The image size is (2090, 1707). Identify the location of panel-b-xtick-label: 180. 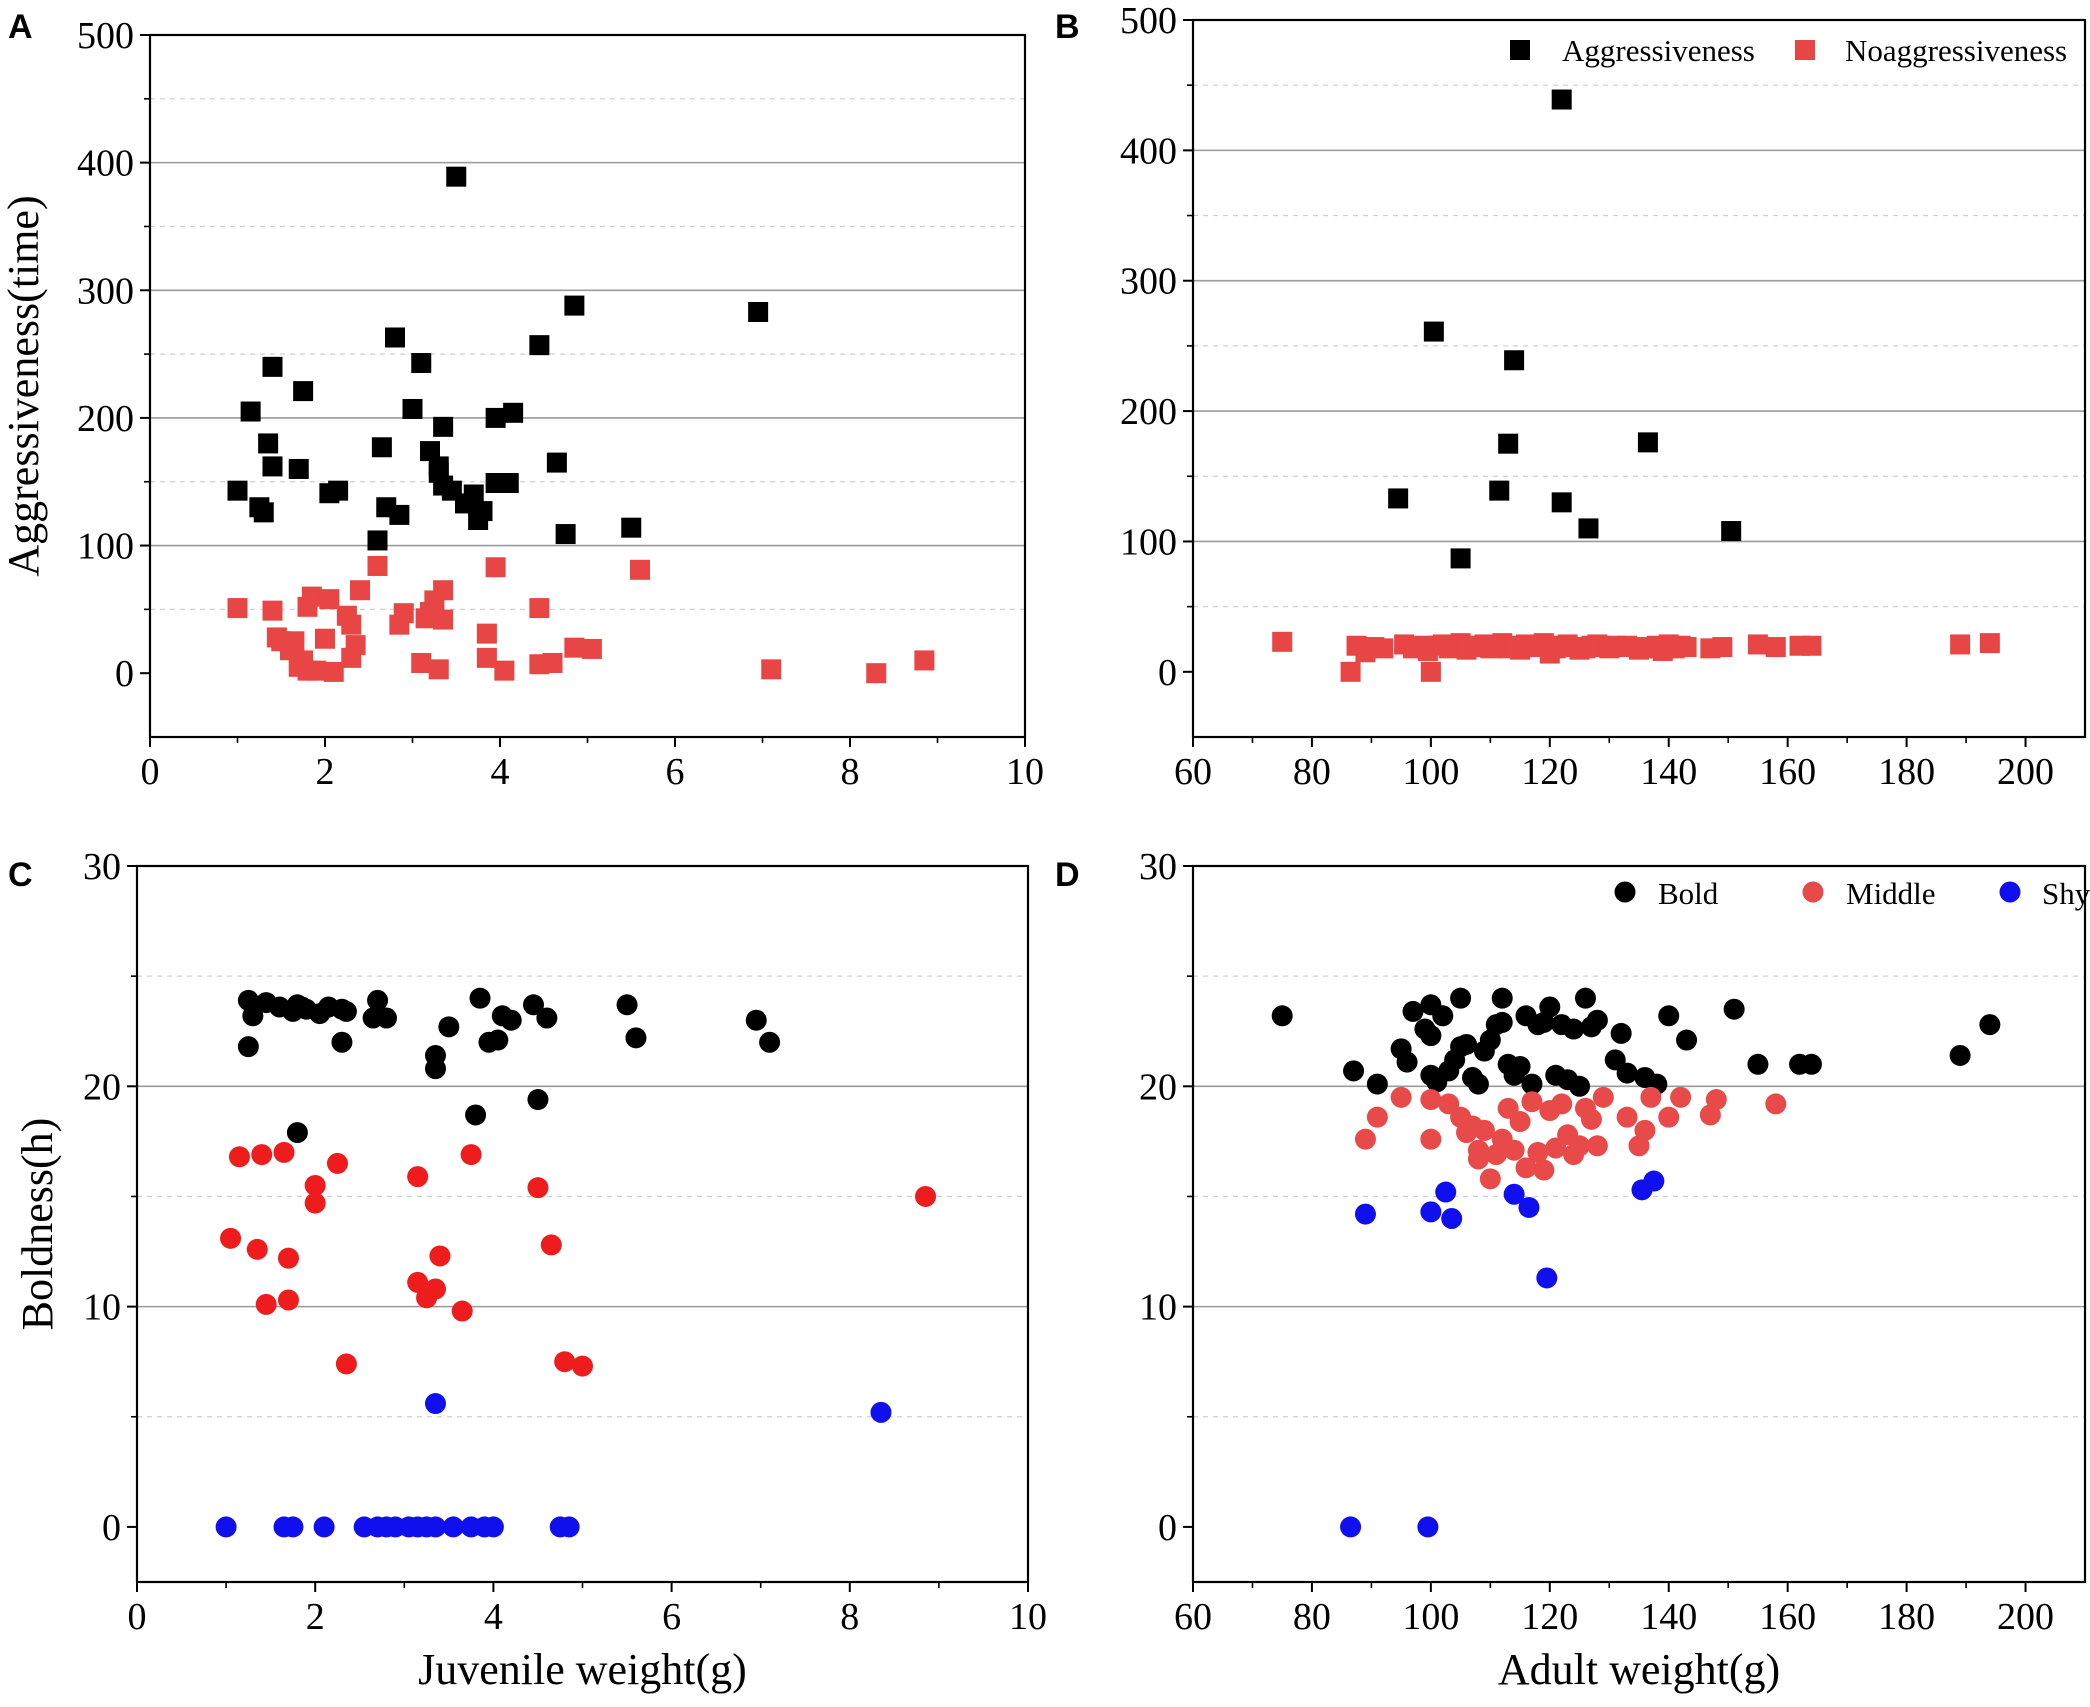
(1906, 772).